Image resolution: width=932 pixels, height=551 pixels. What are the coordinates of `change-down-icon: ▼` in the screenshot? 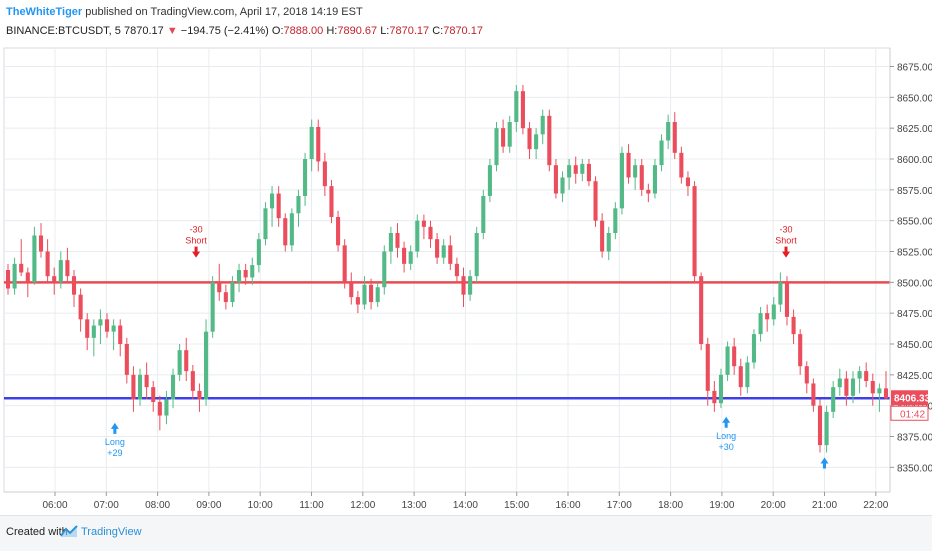 It's located at (172, 31).